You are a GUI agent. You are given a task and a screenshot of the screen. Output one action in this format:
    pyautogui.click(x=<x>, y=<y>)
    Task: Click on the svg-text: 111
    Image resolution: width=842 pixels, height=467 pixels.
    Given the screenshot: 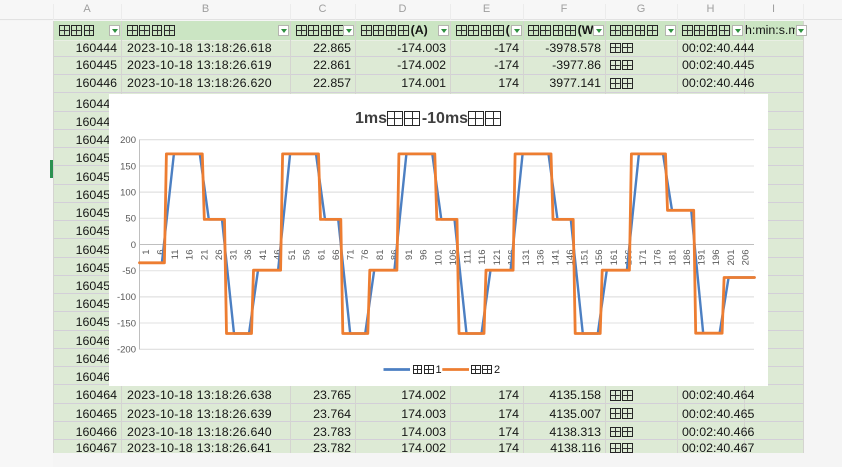 What is the action you would take?
    pyautogui.click(x=468, y=257)
    